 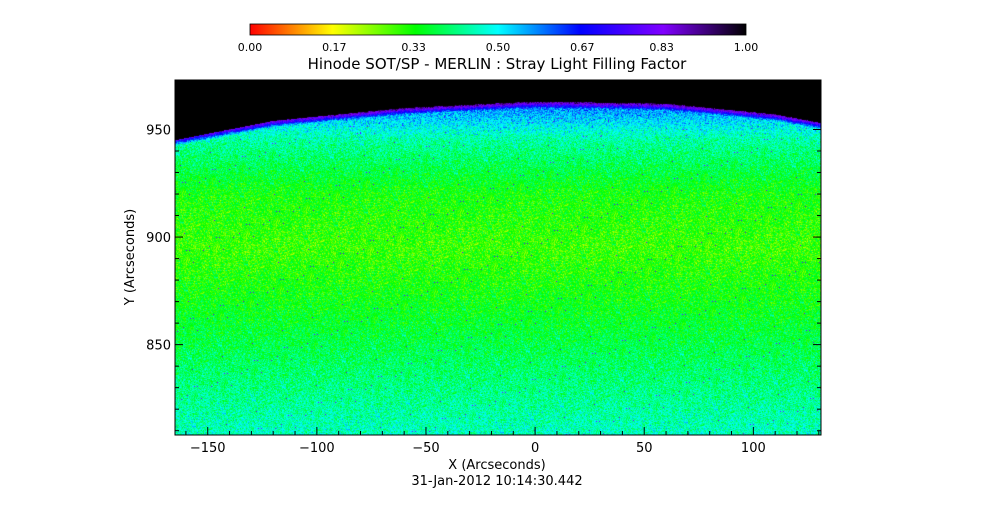 What do you see at coordinates (413, 47) in the screenshot?
I see `colorbar-tick-label: 0.33` at bounding box center [413, 47].